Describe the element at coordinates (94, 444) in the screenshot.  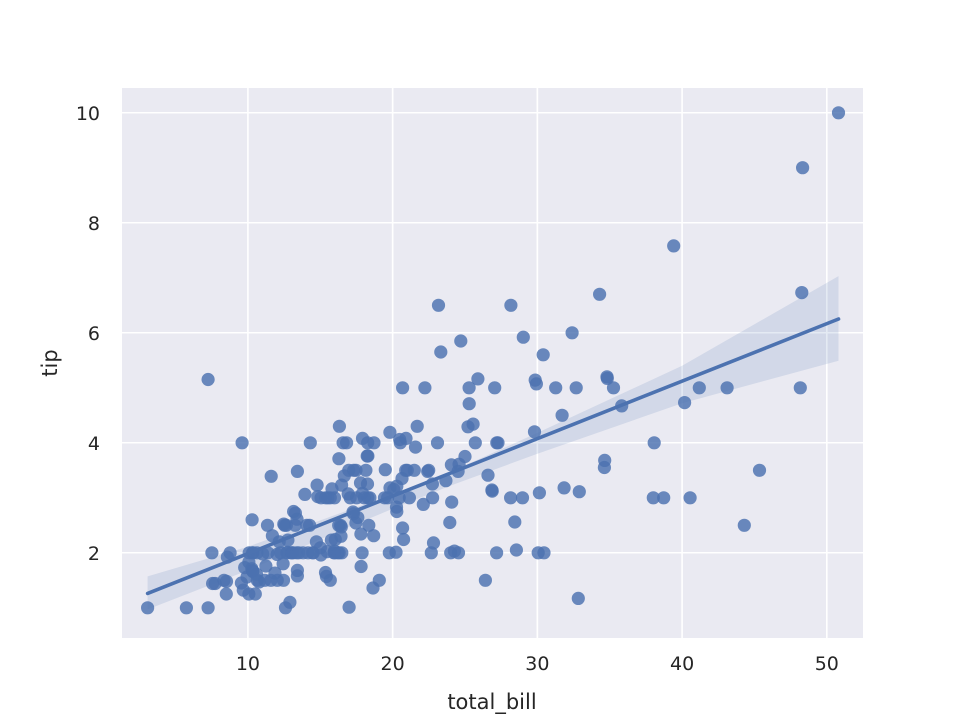
I see `y-tick-label: 4` at that location.